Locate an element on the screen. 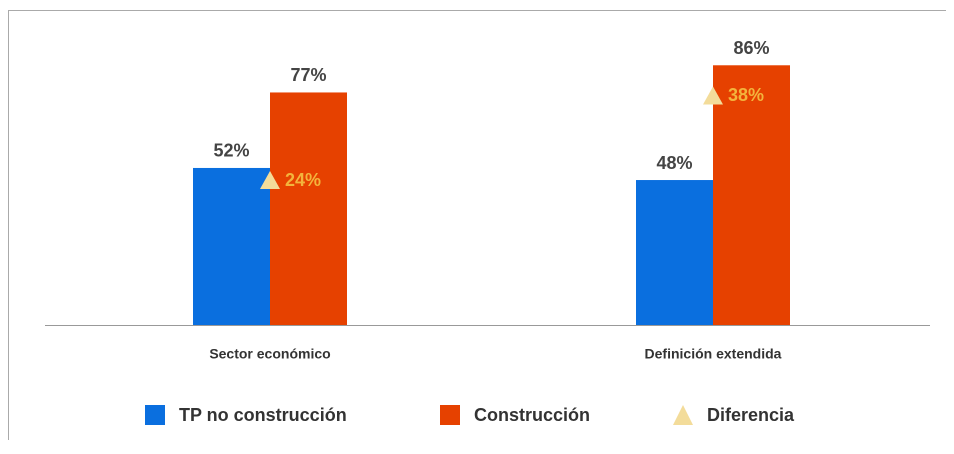  value-label: 52% is located at coordinates (231, 151).